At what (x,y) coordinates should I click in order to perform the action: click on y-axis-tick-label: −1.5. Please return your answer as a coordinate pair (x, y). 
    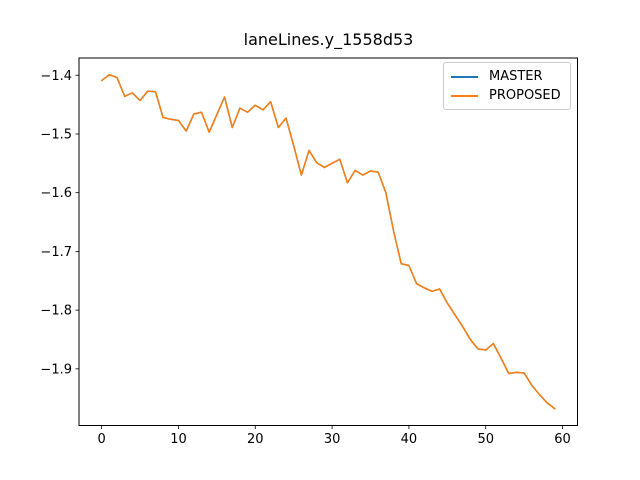
    Looking at the image, I should click on (56, 134).